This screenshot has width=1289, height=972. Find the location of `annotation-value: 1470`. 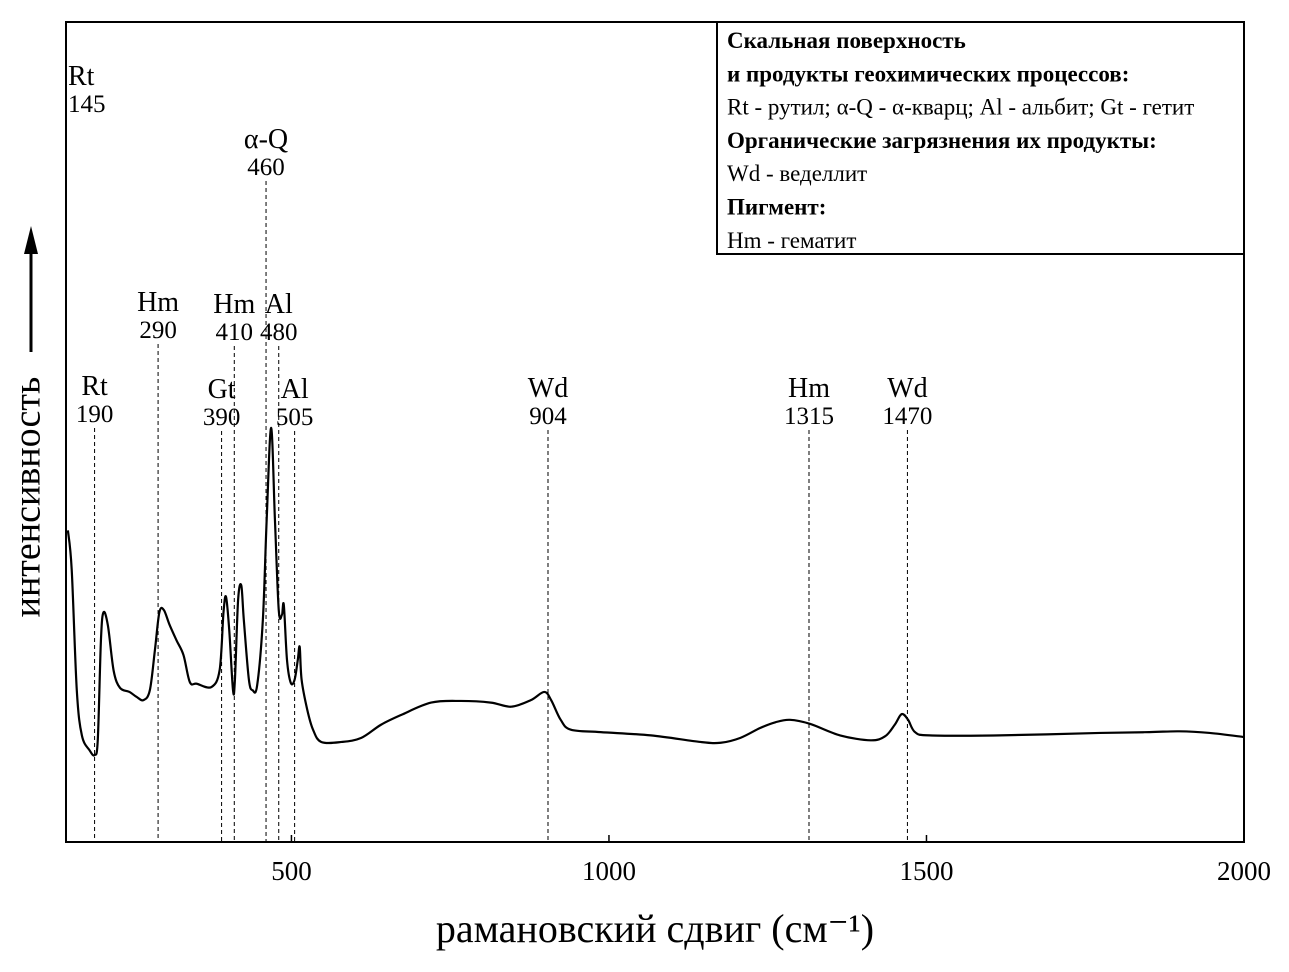

annotation-value: 1470 is located at coordinates (907, 416).